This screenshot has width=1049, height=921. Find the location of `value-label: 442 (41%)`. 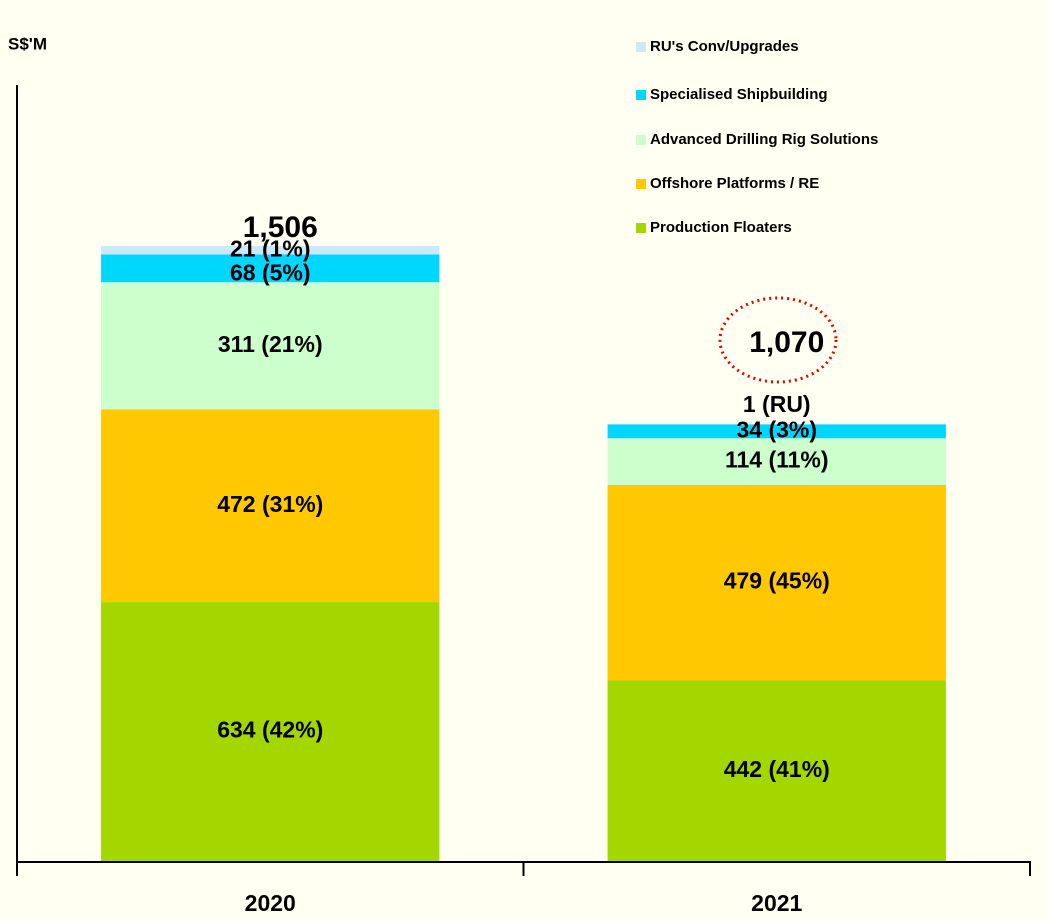

value-label: 442 (41%) is located at coordinates (777, 769).